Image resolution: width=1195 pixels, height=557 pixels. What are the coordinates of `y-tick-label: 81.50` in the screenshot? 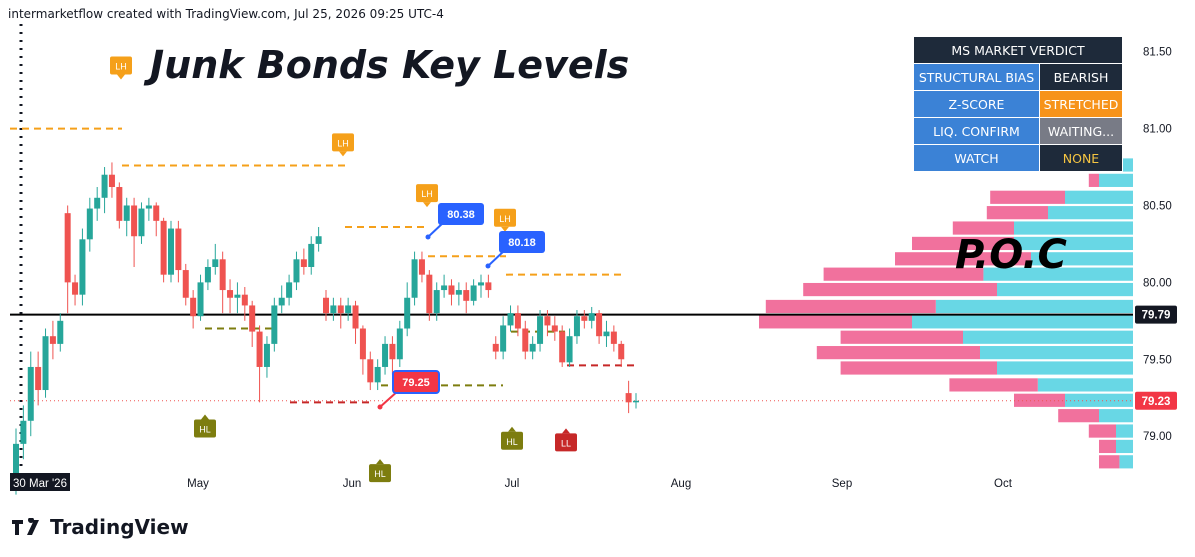 It's located at (1157, 53).